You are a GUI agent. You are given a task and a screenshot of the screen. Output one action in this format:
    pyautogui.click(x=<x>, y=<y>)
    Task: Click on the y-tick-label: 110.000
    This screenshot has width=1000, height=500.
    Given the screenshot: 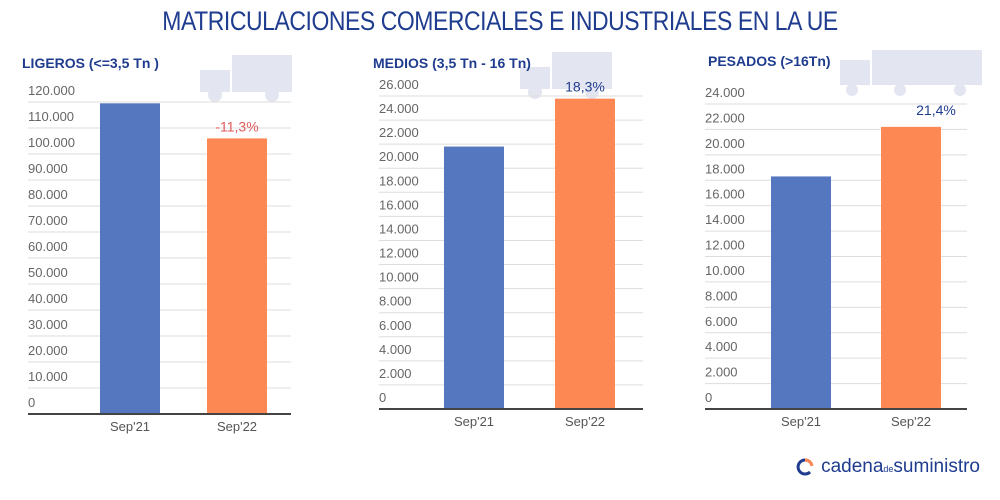 What is the action you would take?
    pyautogui.click(x=51, y=116)
    